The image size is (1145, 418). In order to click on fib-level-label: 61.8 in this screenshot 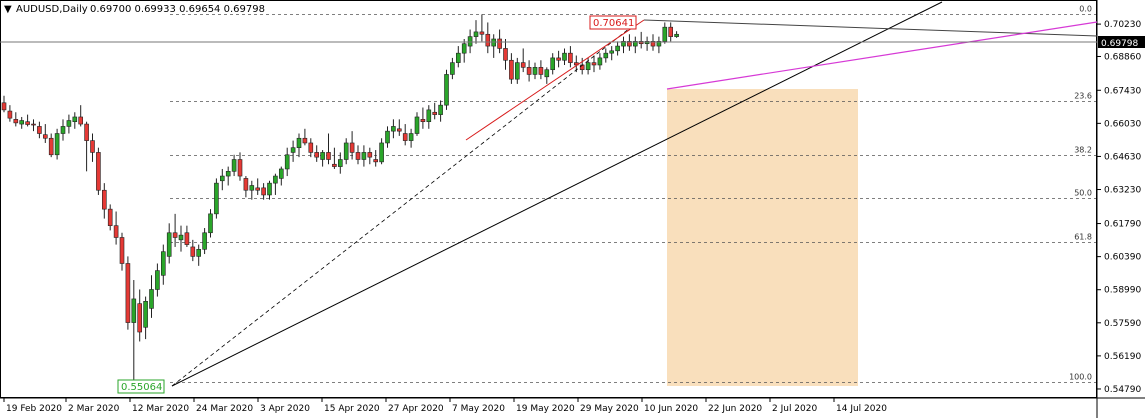, I will do `click(1083, 237)`.